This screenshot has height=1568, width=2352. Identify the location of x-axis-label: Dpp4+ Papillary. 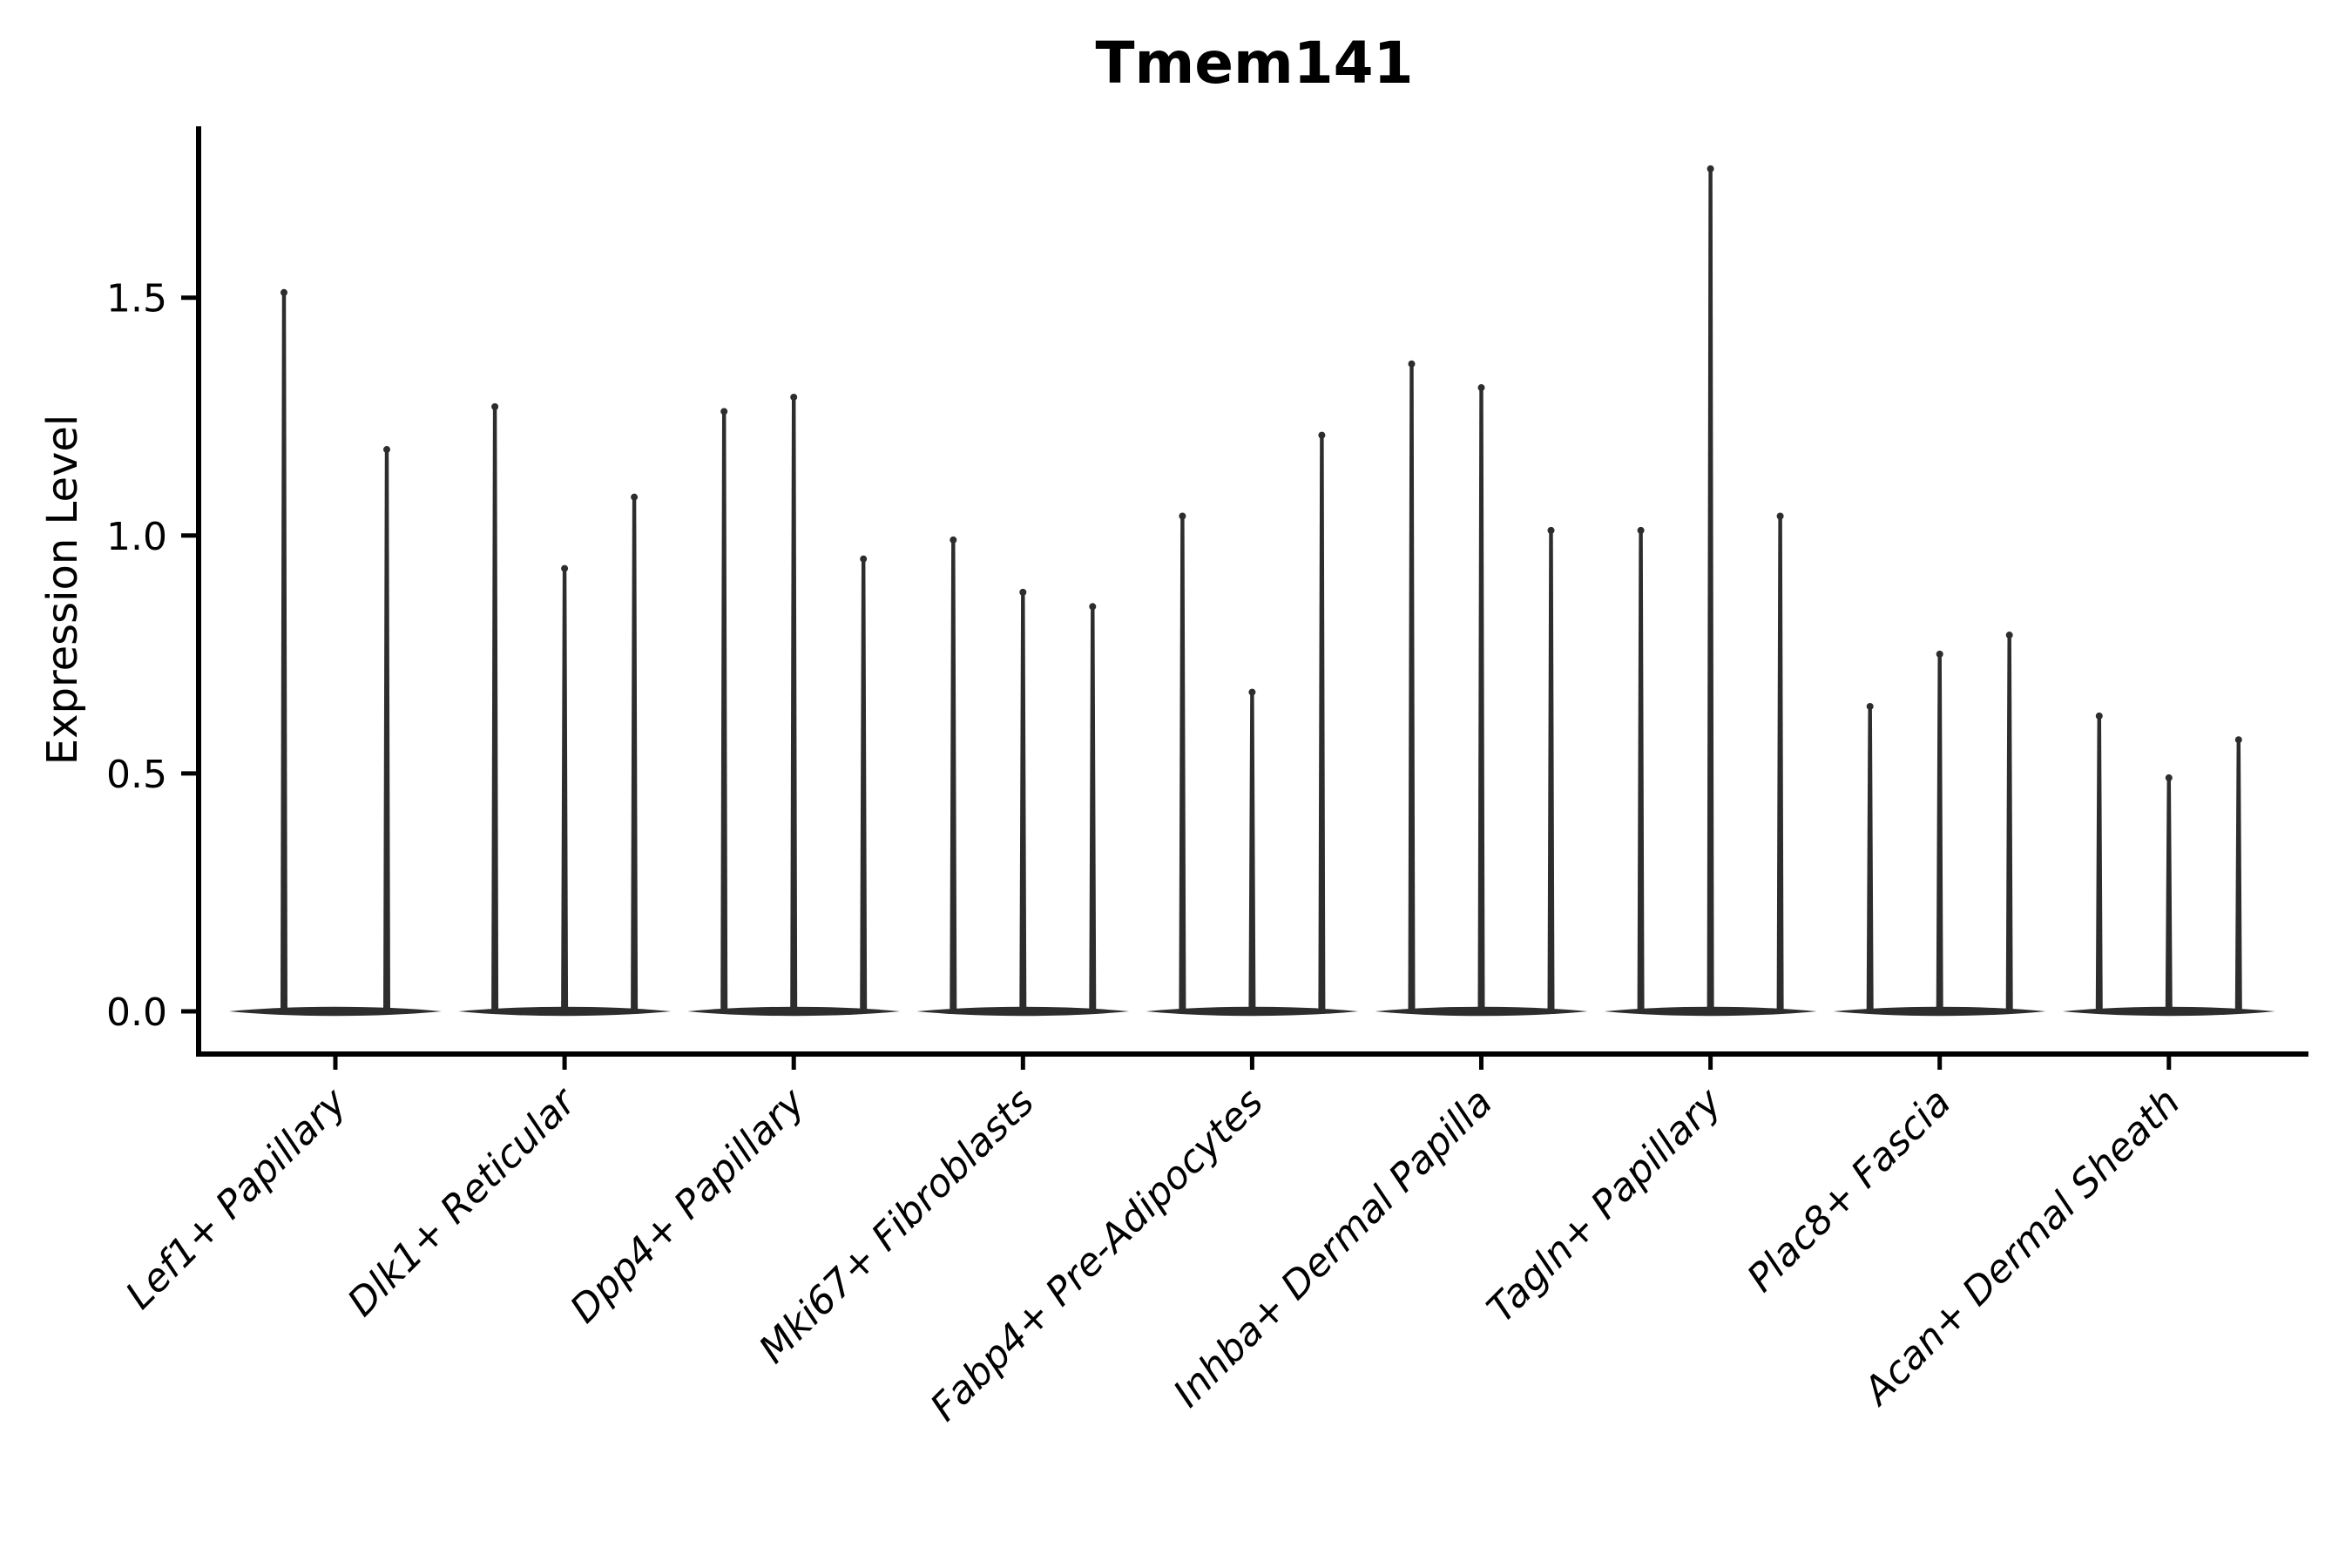
(688, 1205).